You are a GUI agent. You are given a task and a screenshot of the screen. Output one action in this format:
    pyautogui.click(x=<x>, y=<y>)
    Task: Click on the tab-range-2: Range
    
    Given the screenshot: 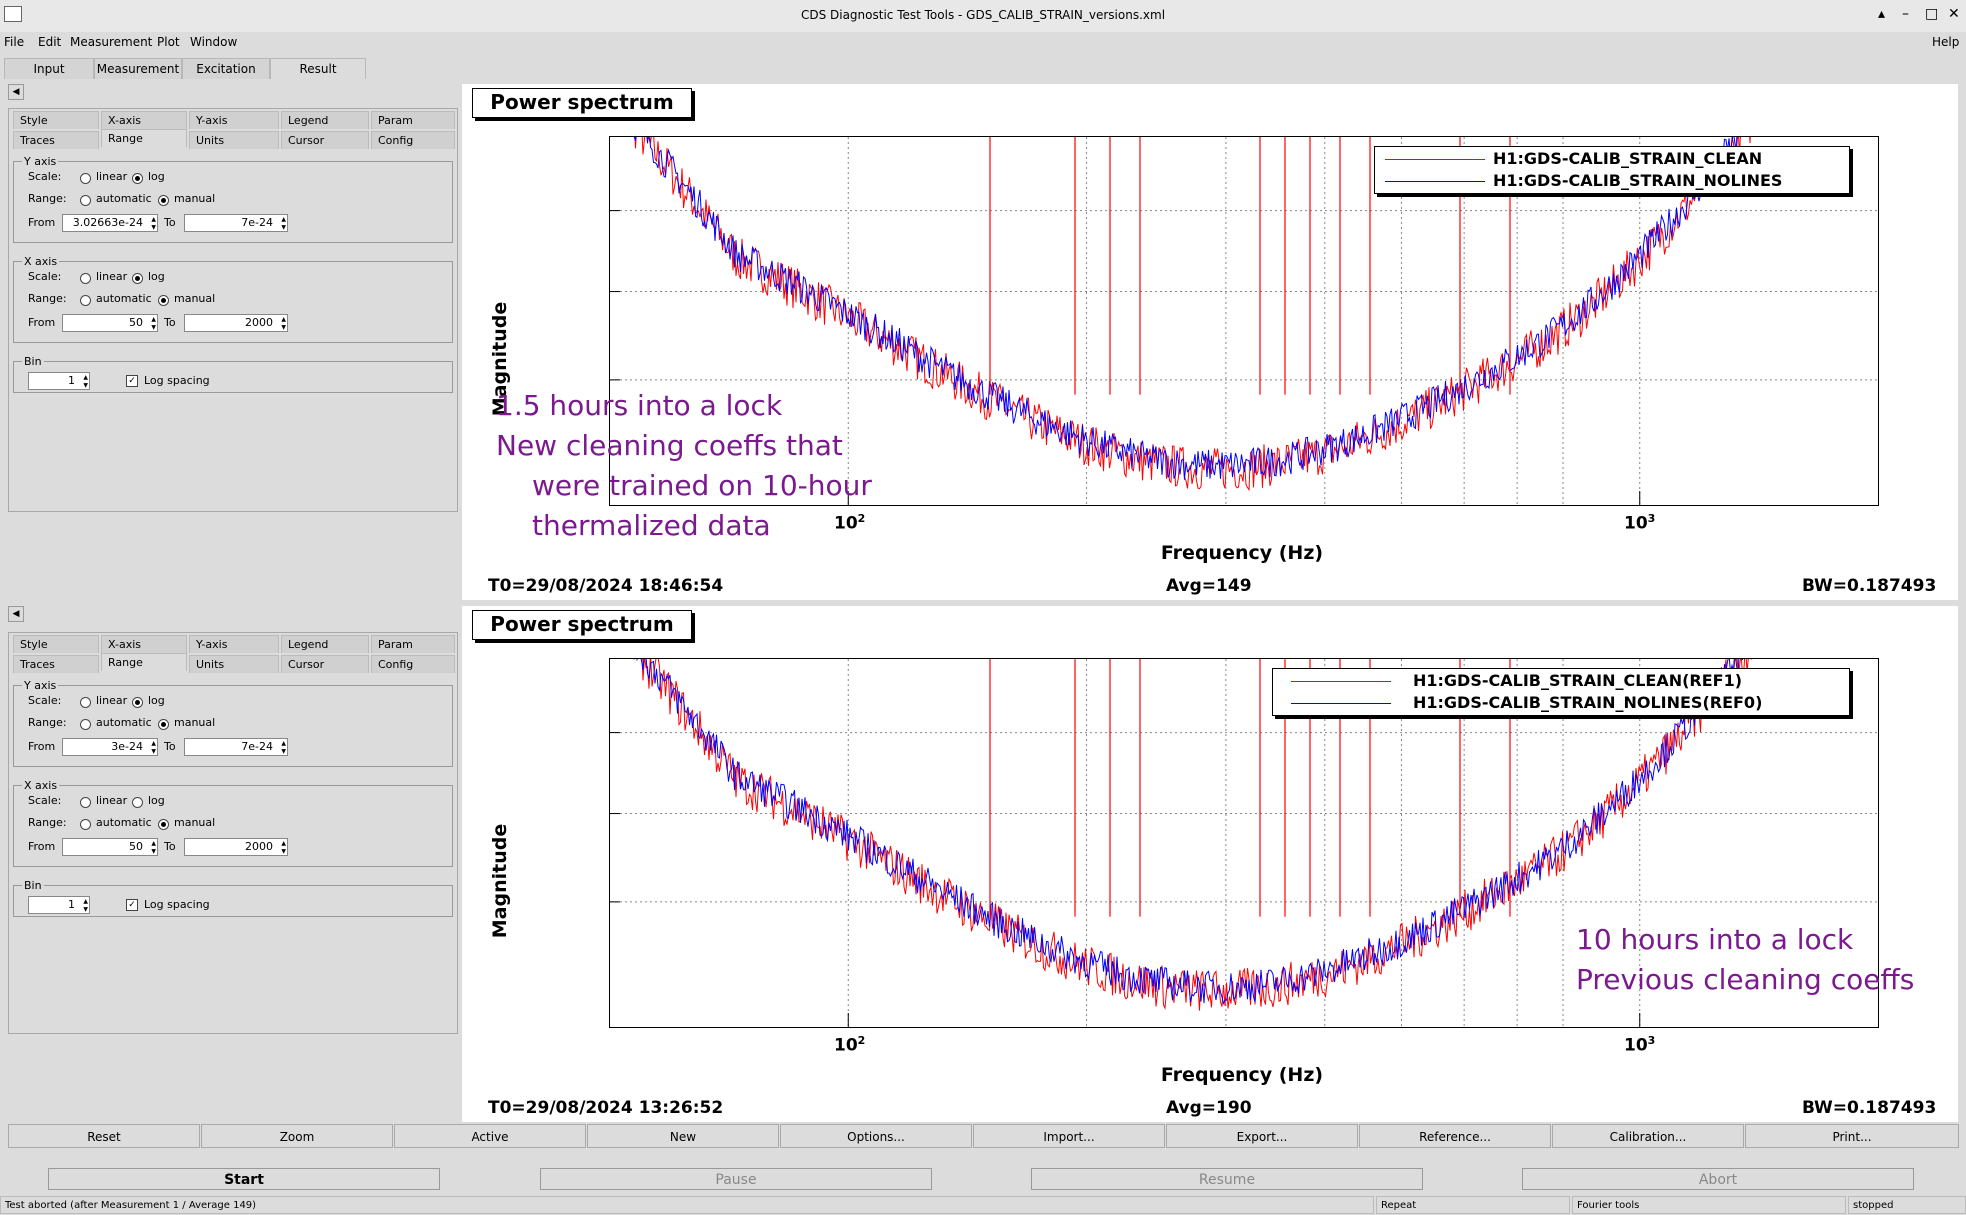 What is the action you would take?
    pyautogui.click(x=144, y=662)
    